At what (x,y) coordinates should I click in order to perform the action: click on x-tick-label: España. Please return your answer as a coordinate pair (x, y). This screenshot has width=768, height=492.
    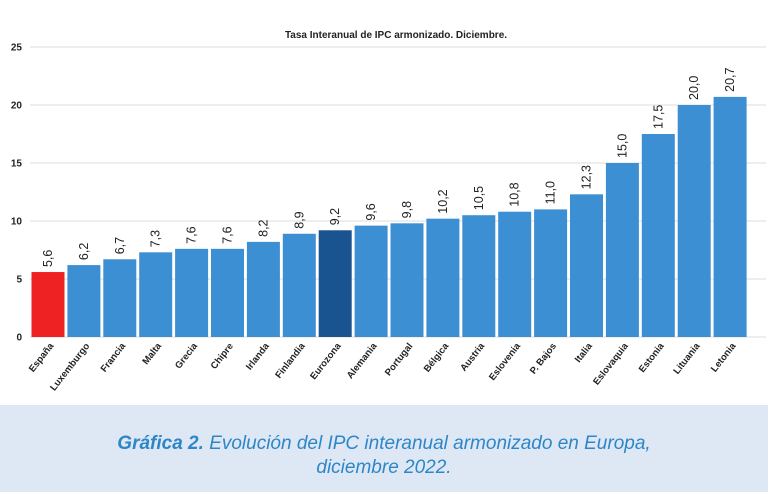
    Looking at the image, I should click on (42, 358).